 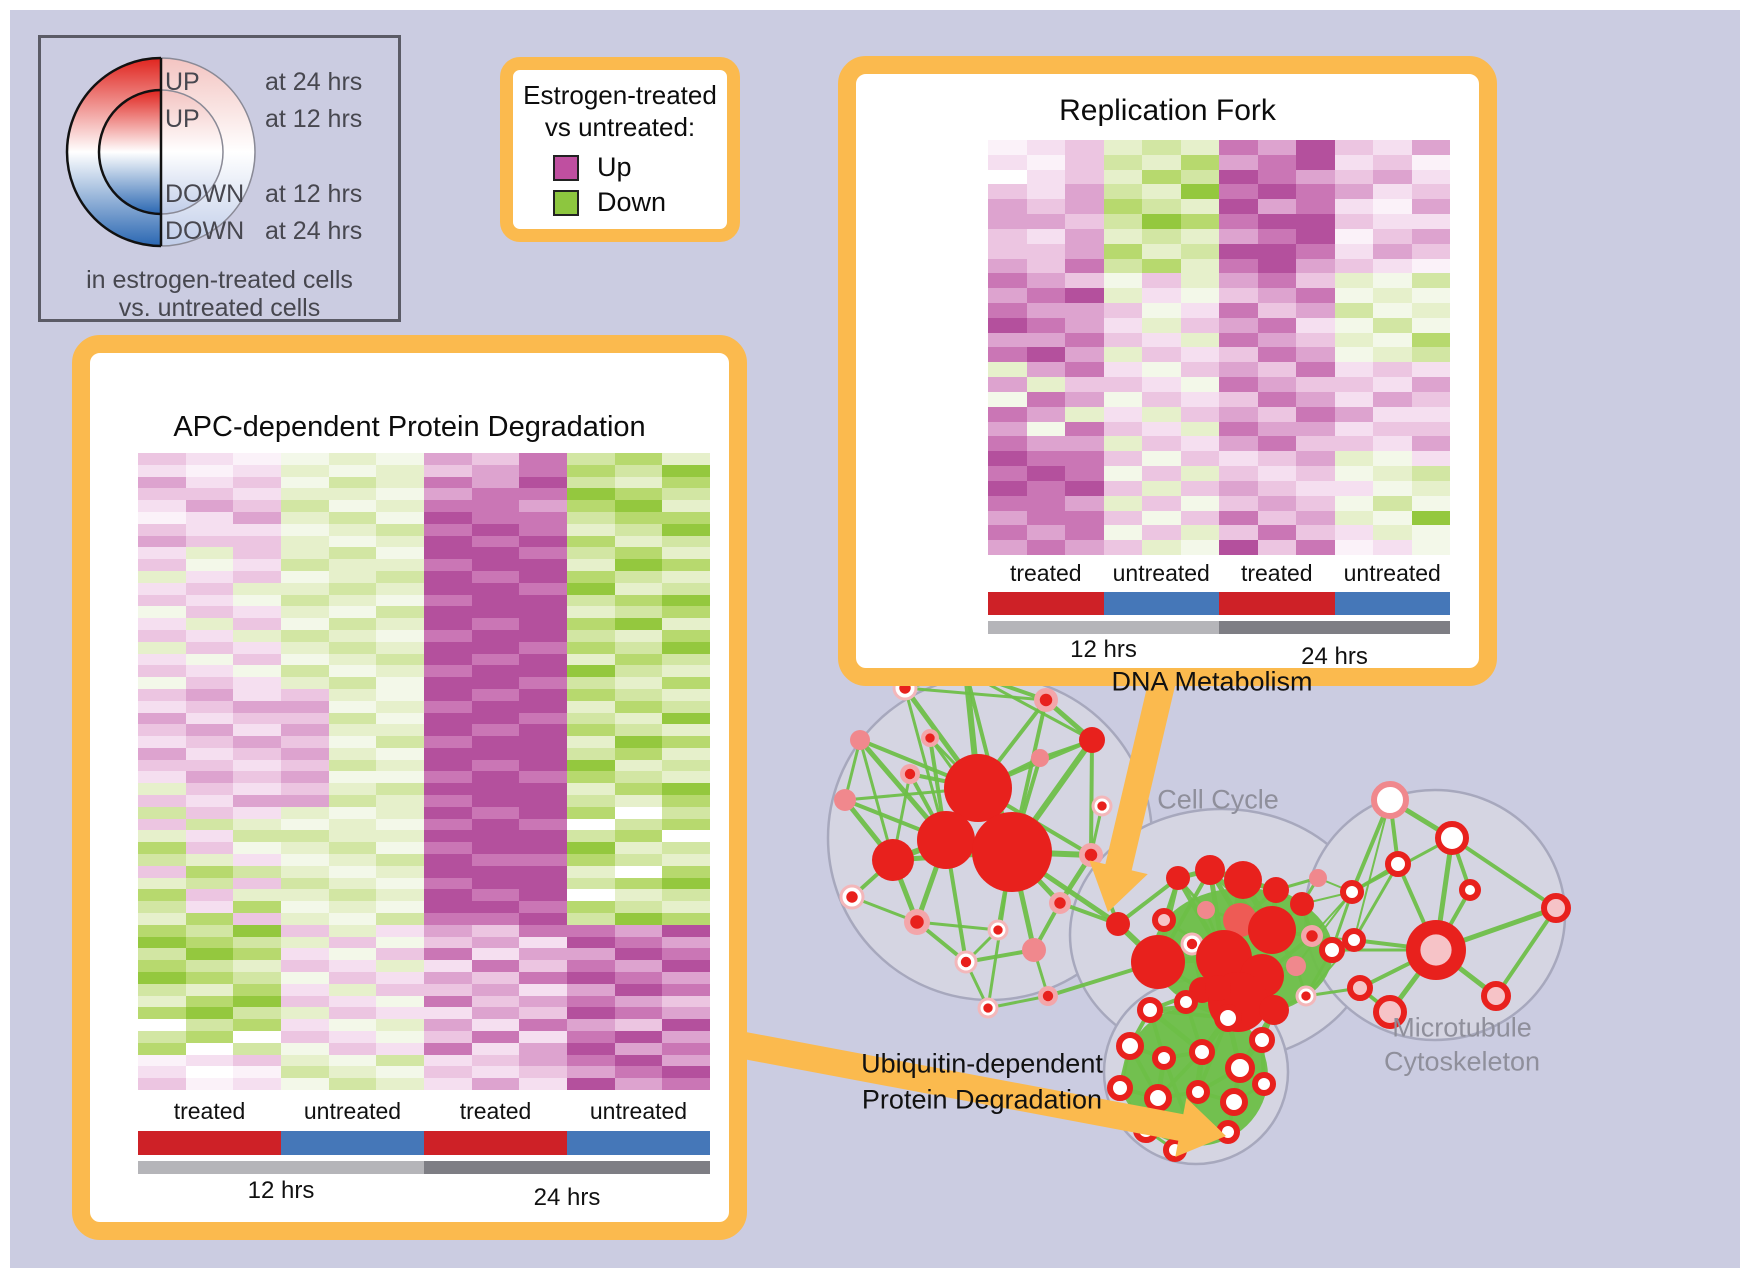 What do you see at coordinates (1392, 603) in the screenshot?
I see `condition-bar-segment` at bounding box center [1392, 603].